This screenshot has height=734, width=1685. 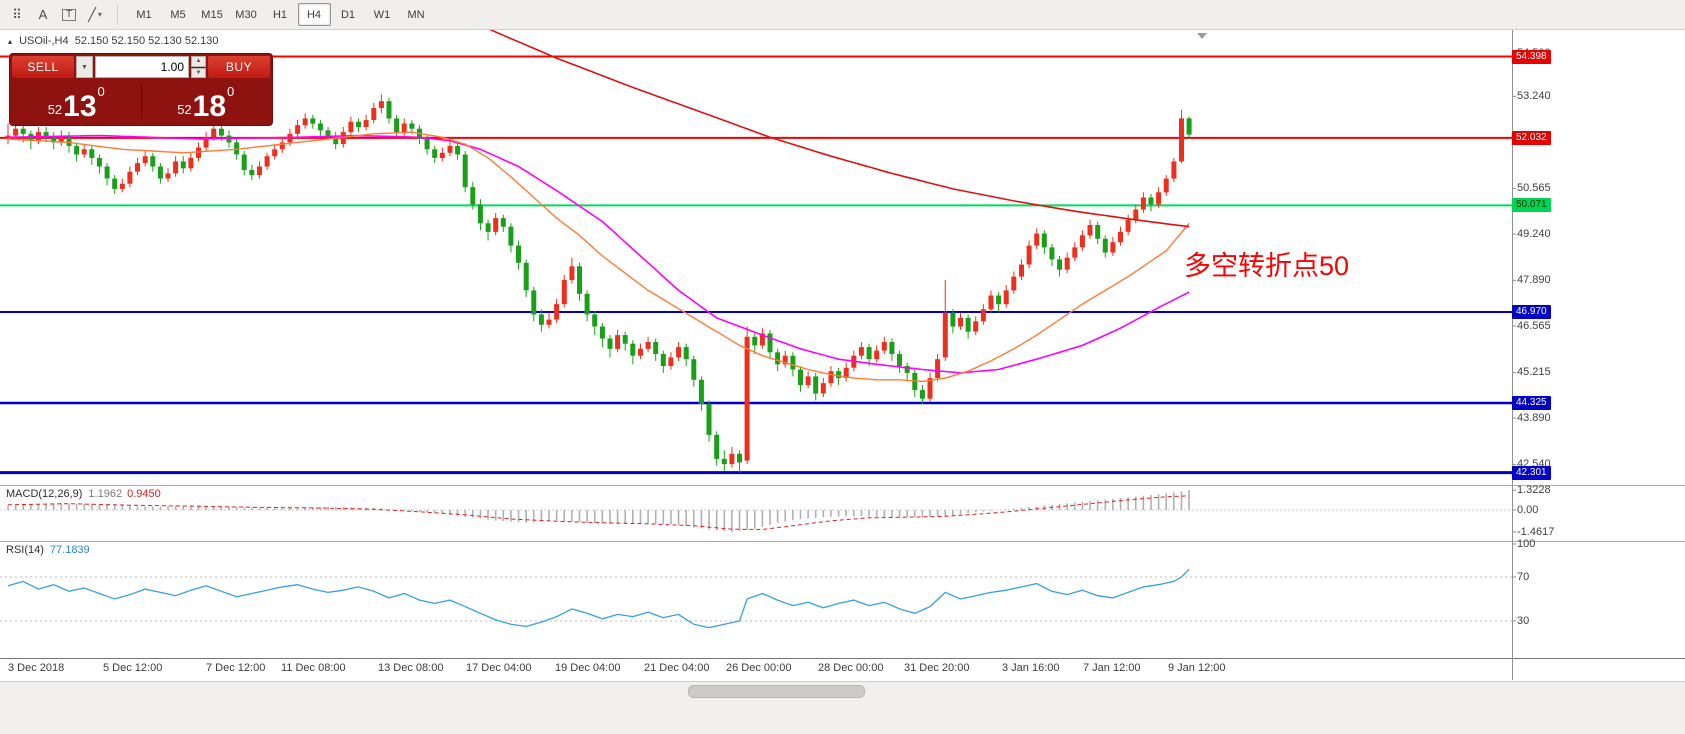 I want to click on price-divider, so click(x=141, y=100).